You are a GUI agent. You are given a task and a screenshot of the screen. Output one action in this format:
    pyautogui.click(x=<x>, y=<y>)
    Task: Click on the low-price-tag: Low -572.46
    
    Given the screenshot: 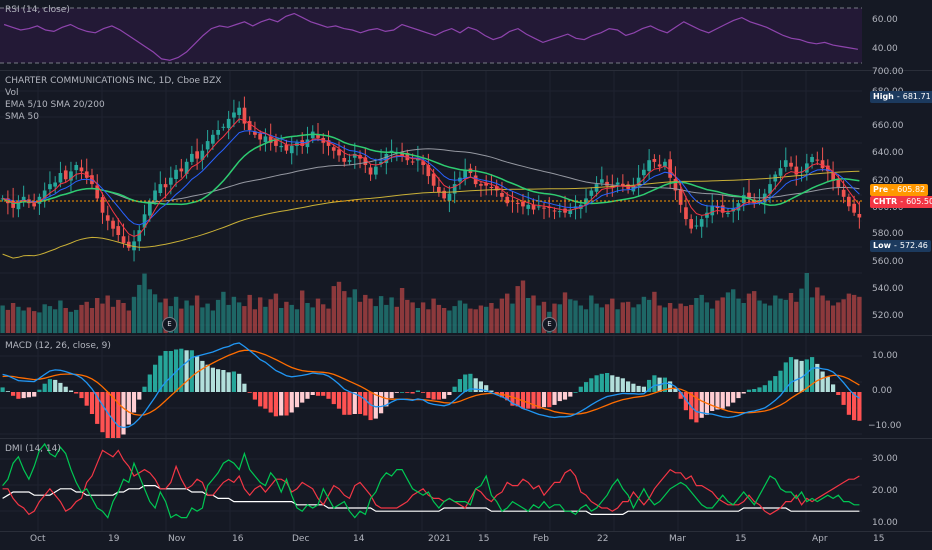 What is the action you would take?
    pyautogui.click(x=900, y=246)
    